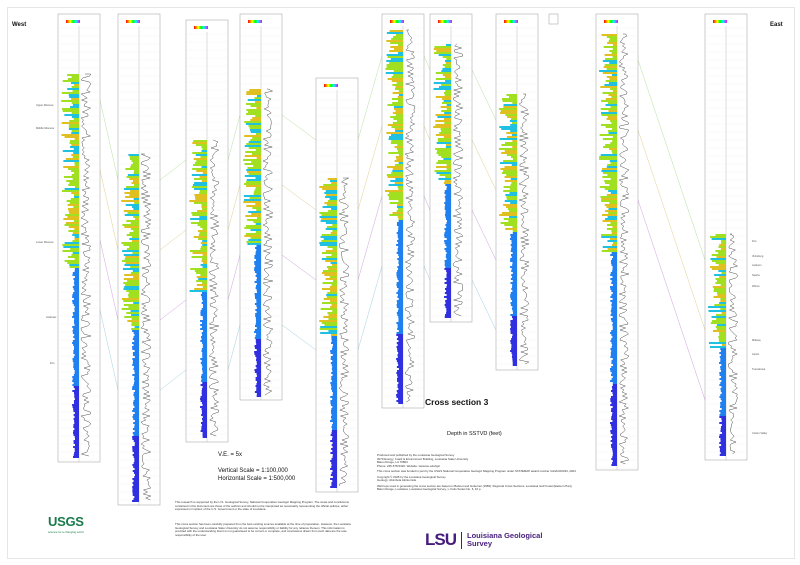 The height and width of the screenshot is (565, 800). Describe the element at coordinates (66, 523) in the screenshot. I see `usgs-logo: USGS science for a changing world` at that location.